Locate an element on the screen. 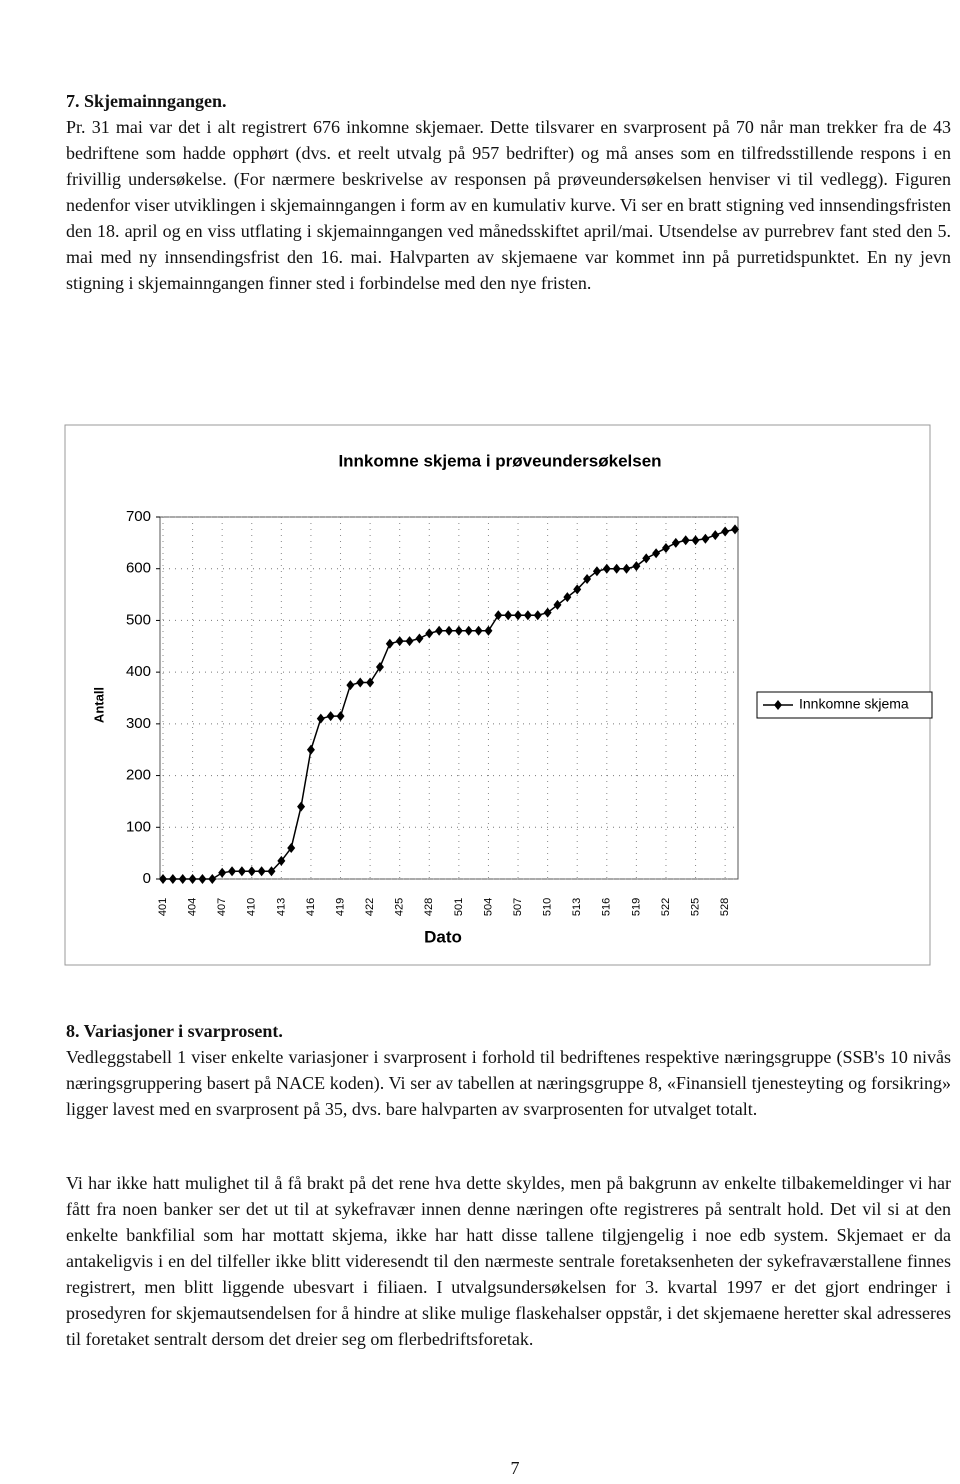 This screenshot has width=960, height=1484. x-tick-label: 519 is located at coordinates (636, 907).